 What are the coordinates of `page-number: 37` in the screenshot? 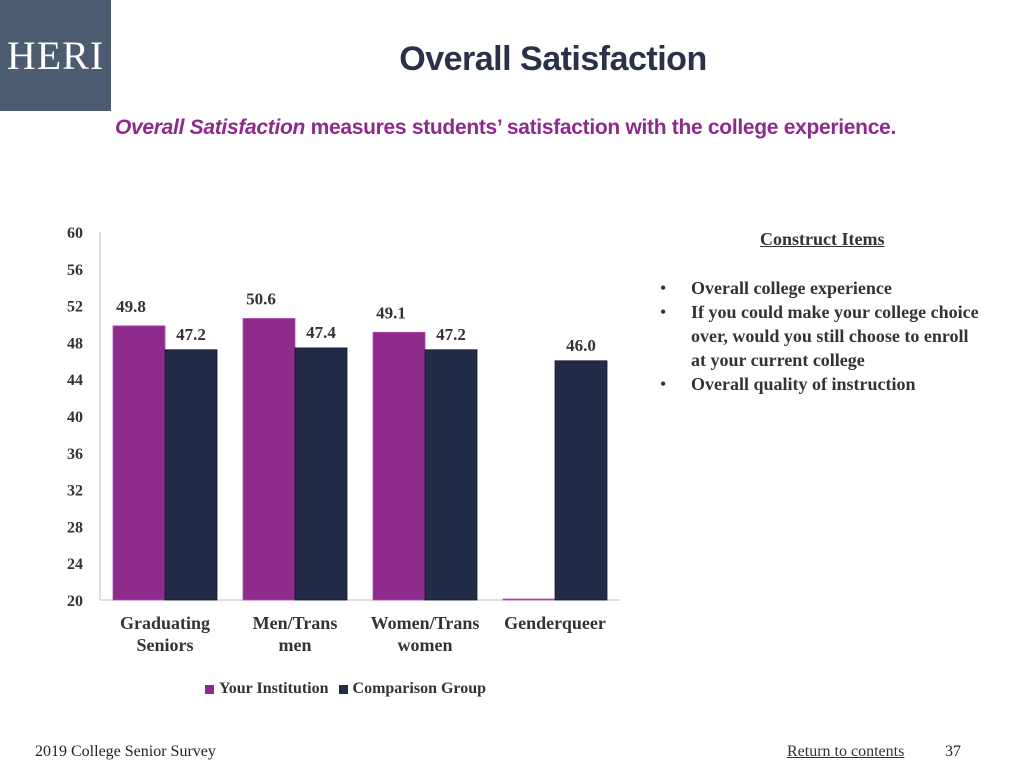 It's located at (953, 751).